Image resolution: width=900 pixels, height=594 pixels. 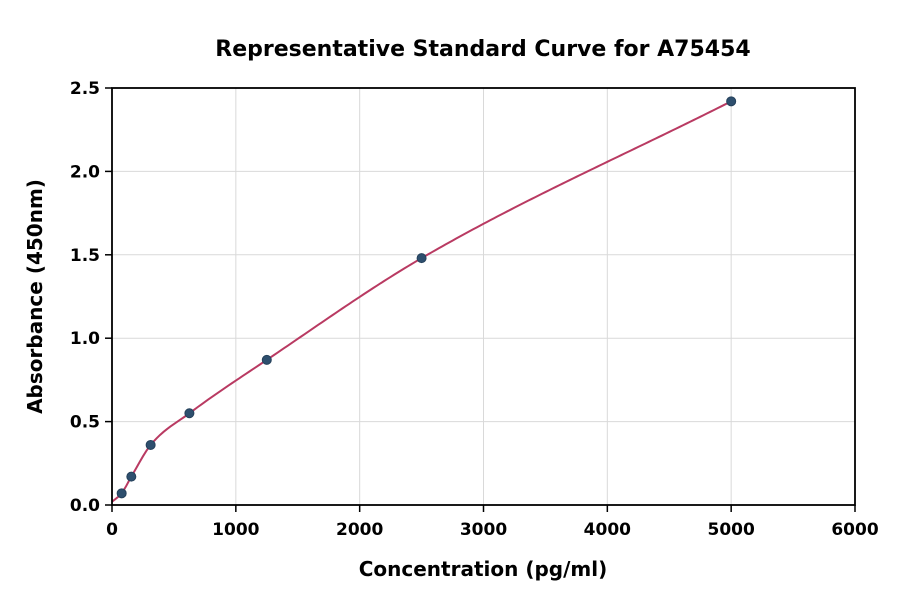 What do you see at coordinates (85, 89) in the screenshot?
I see `y-tick-label: 2.5` at bounding box center [85, 89].